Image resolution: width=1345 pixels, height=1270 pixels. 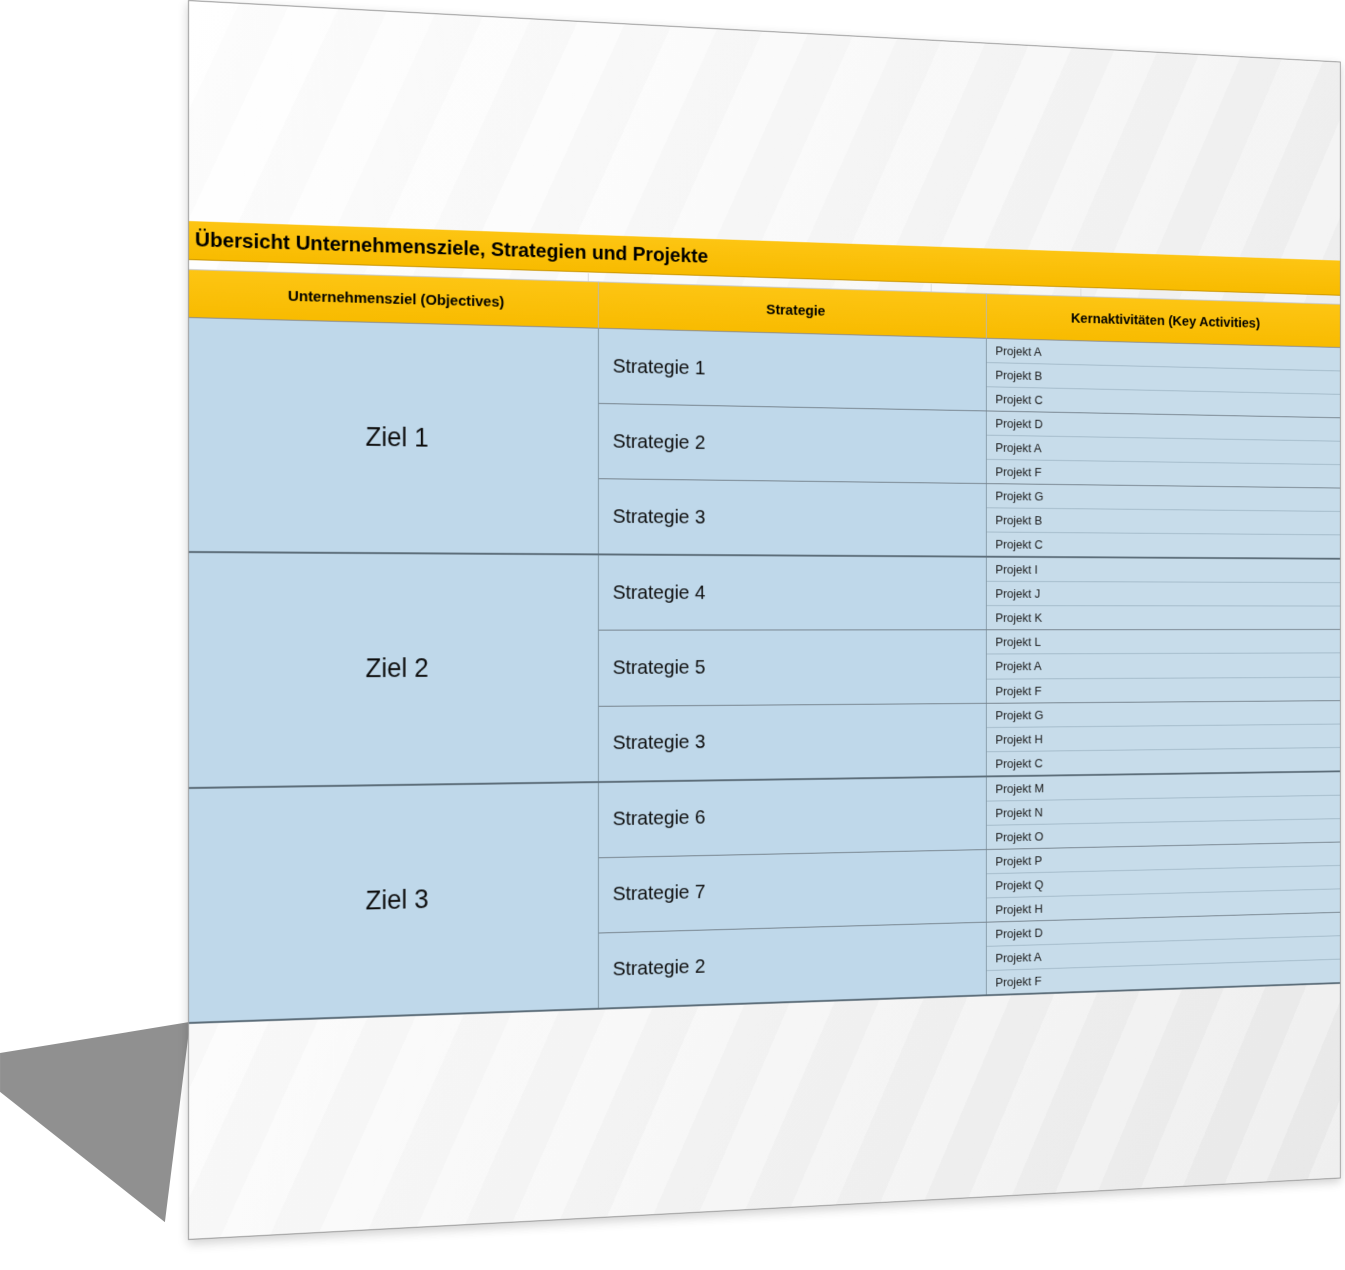 I want to click on project-rows: Projekt G Projekt B Projekt C, so click(x=1163, y=521).